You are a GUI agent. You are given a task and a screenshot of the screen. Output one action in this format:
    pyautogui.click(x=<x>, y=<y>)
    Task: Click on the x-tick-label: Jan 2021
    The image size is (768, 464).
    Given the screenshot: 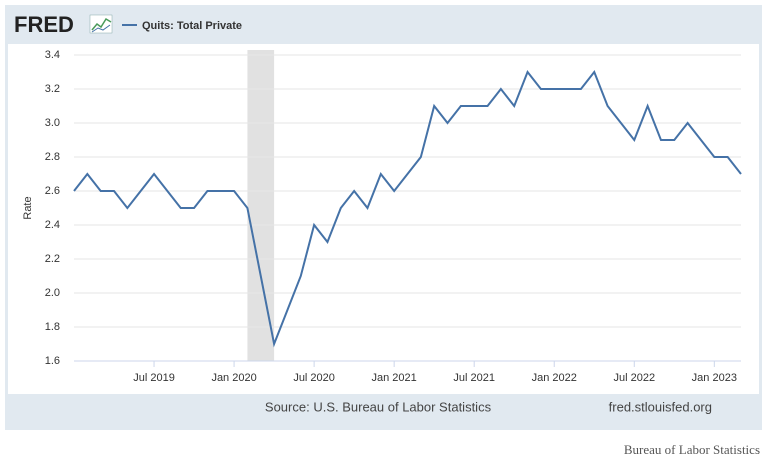 What is the action you would take?
    pyautogui.click(x=394, y=378)
    